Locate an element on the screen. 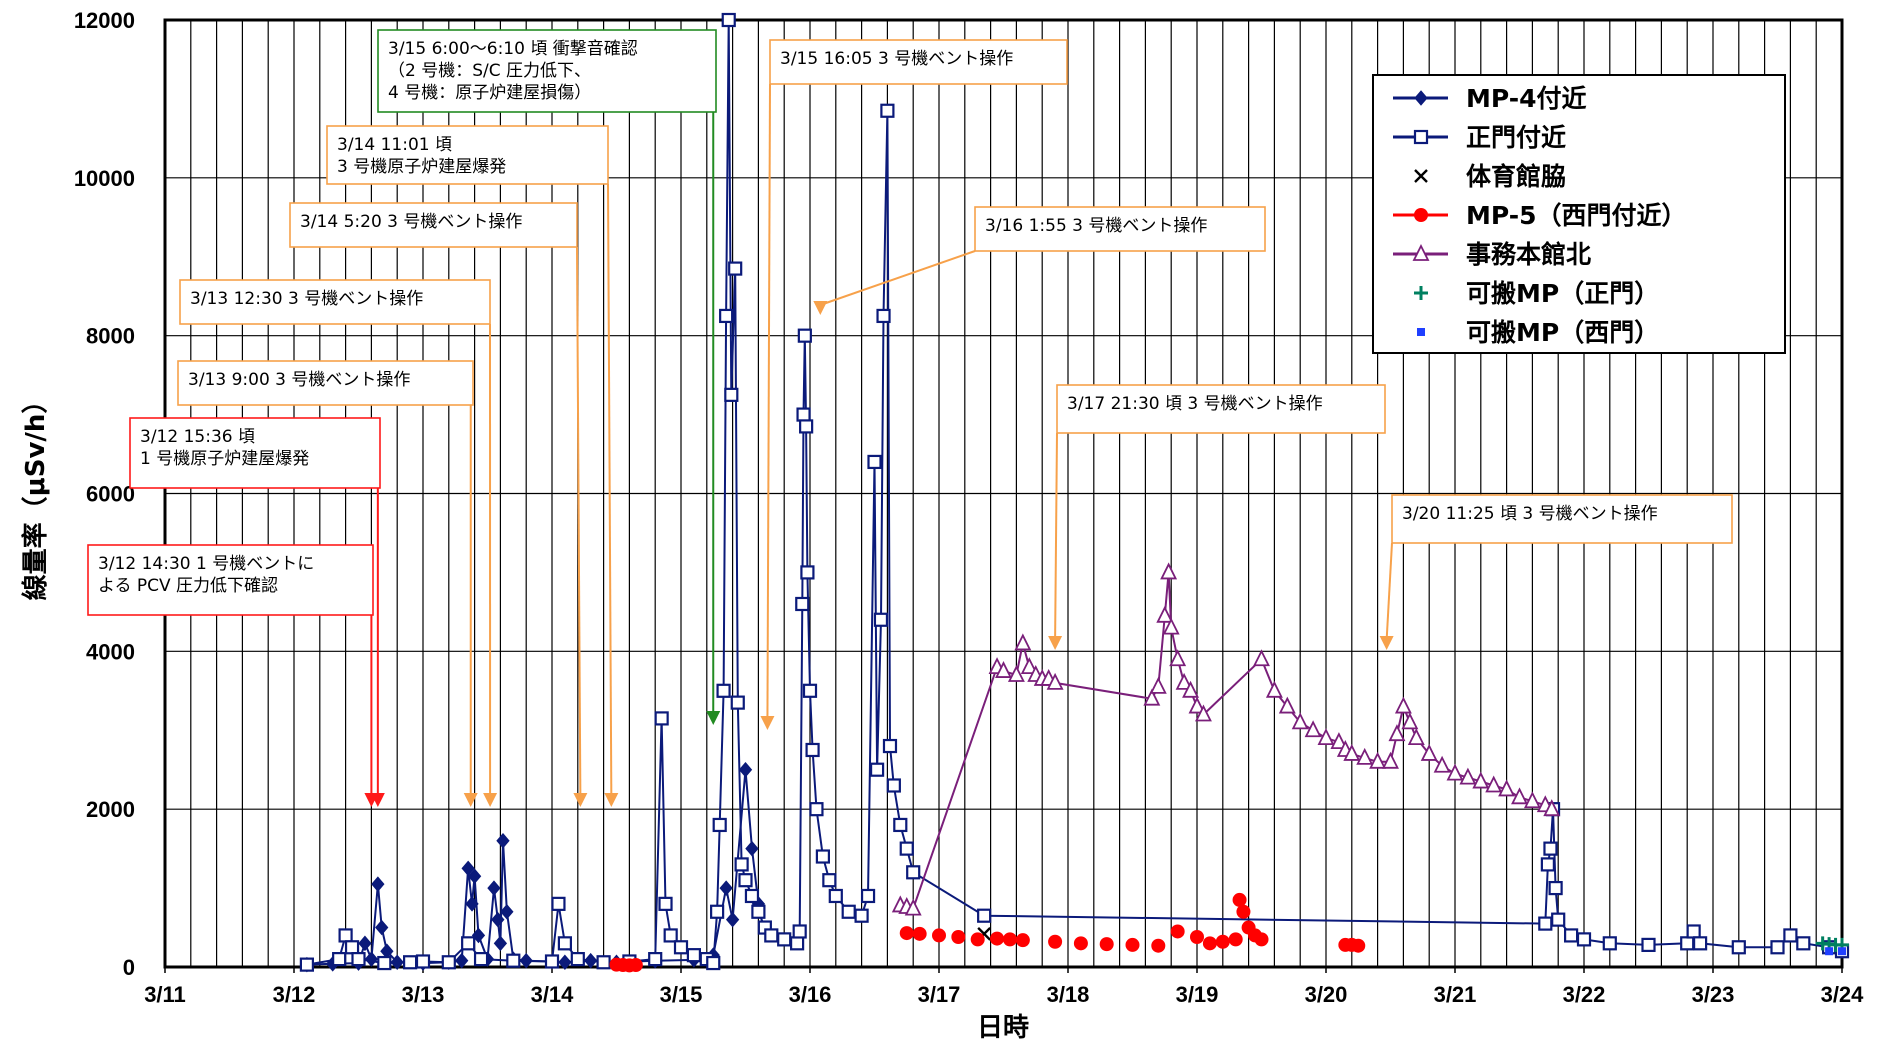 This screenshot has width=1879, height=1047. annotation-text: 3/12 14:30 1 号機ベントに is located at coordinates (206, 564).